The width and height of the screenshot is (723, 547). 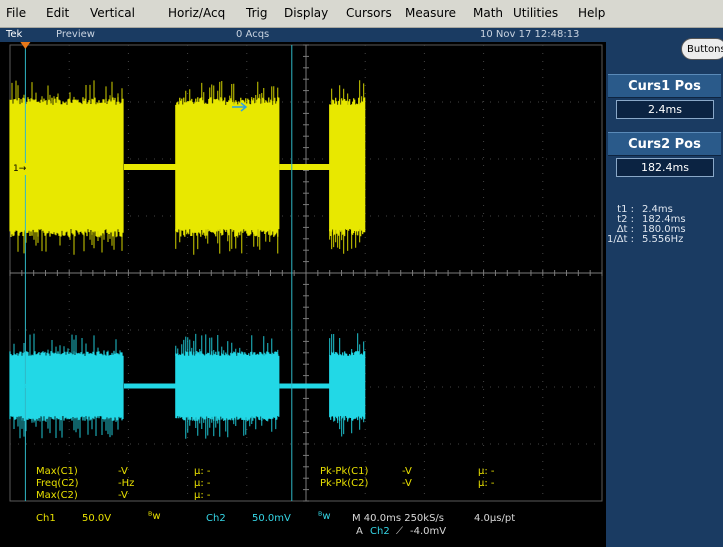 What do you see at coordinates (57, 495) in the screenshot?
I see `meas-name: Max(C2)` at bounding box center [57, 495].